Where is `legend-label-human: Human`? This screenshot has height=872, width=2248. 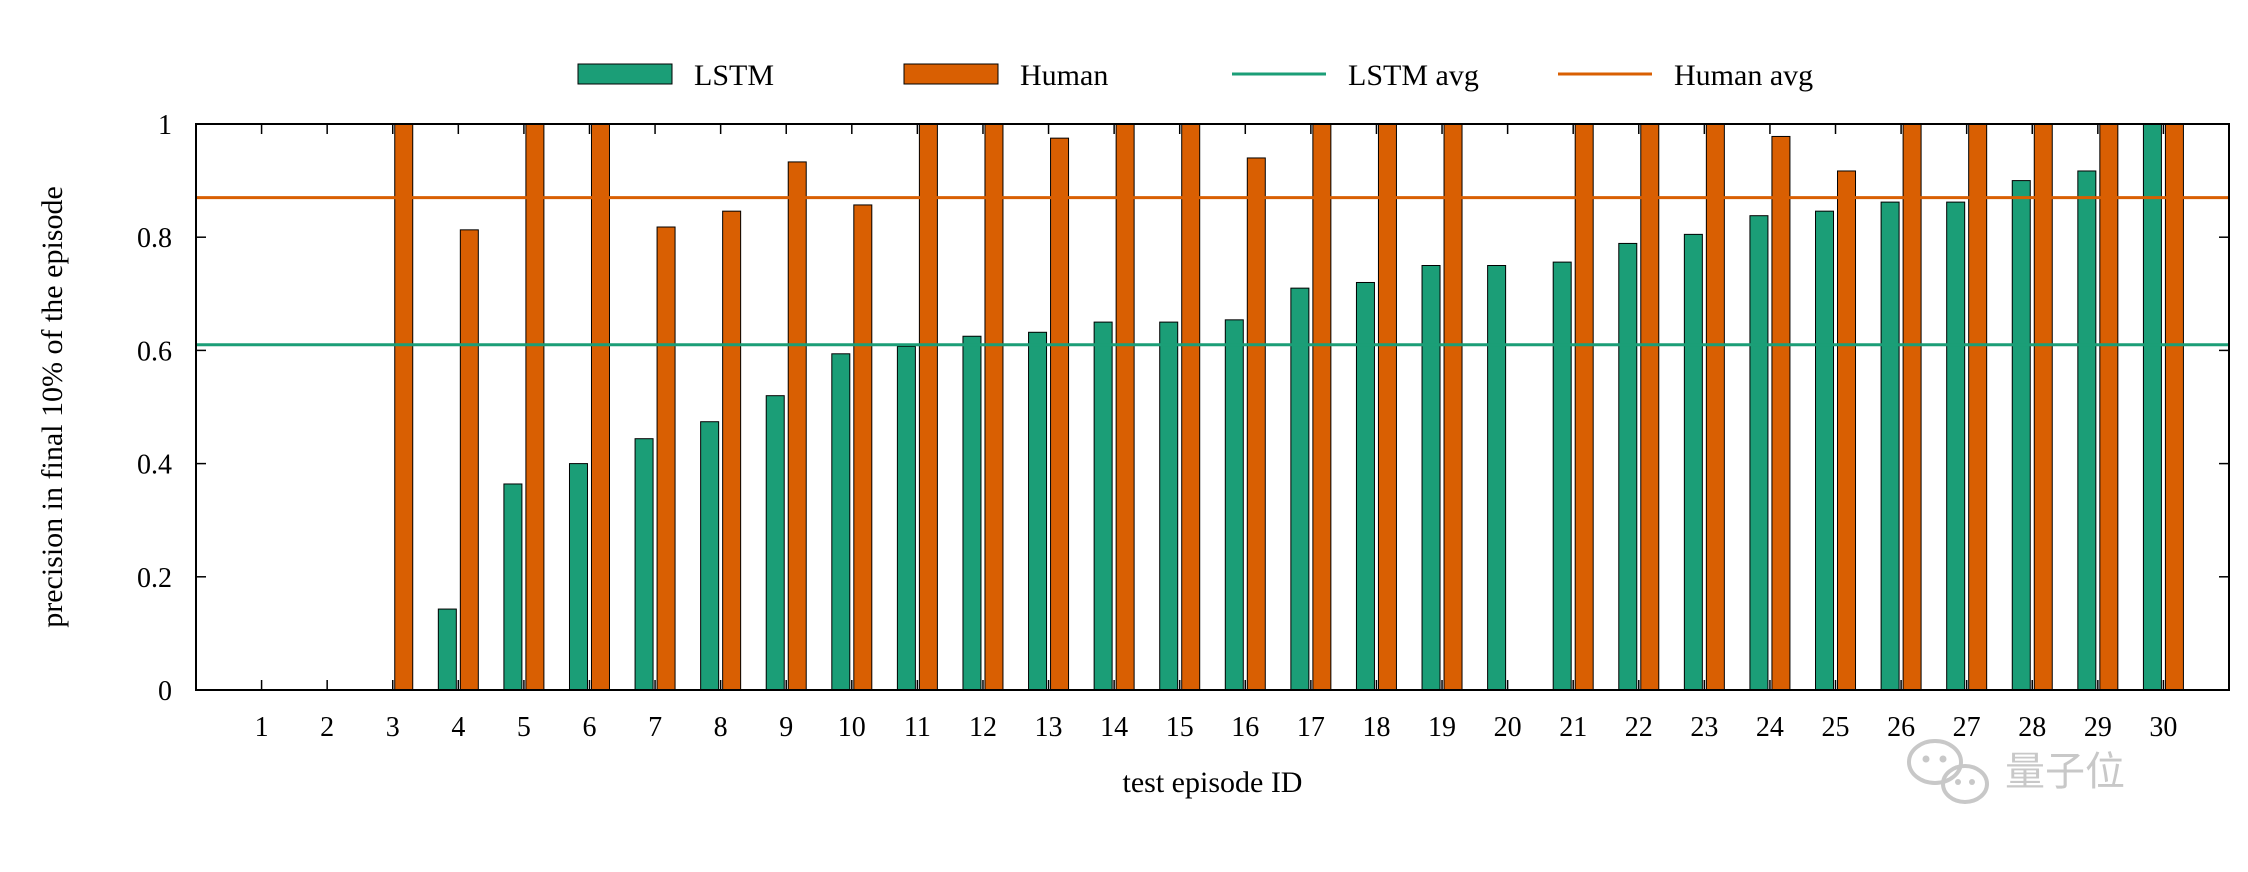 legend-label-human: Human is located at coordinates (1064, 75).